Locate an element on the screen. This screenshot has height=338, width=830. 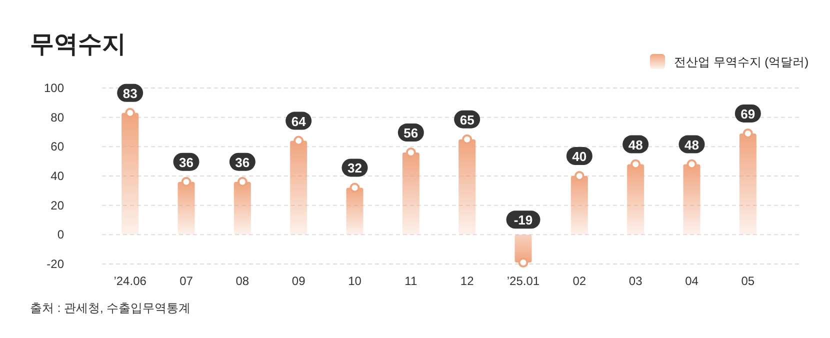
data-label: 32 is located at coordinates (355, 167).